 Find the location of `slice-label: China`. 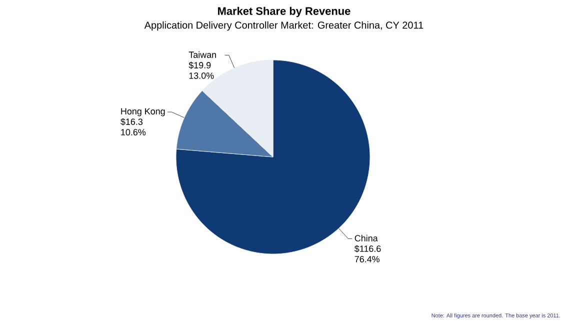

slice-label: China is located at coordinates (366, 238).